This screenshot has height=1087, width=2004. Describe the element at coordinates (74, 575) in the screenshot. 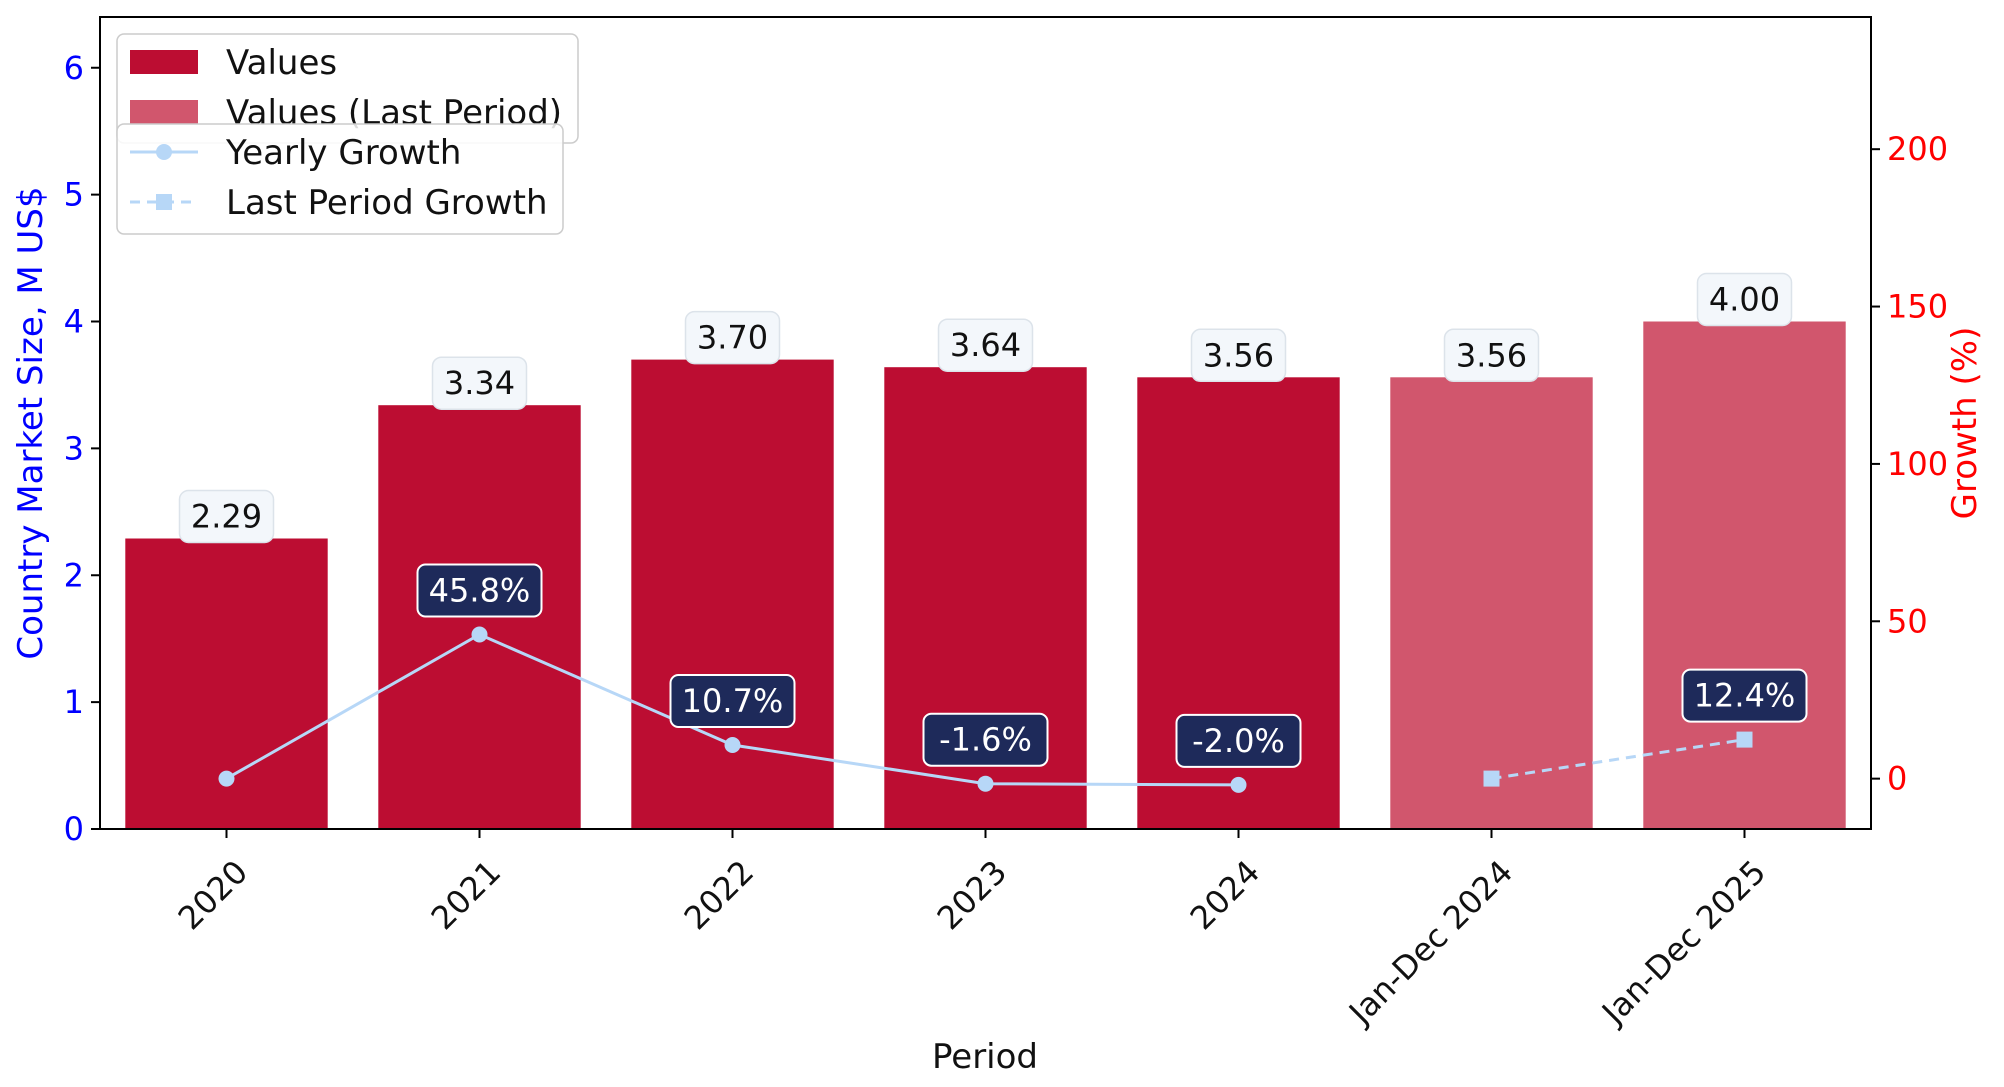

I see `left-axis-tick-label: 2` at that location.